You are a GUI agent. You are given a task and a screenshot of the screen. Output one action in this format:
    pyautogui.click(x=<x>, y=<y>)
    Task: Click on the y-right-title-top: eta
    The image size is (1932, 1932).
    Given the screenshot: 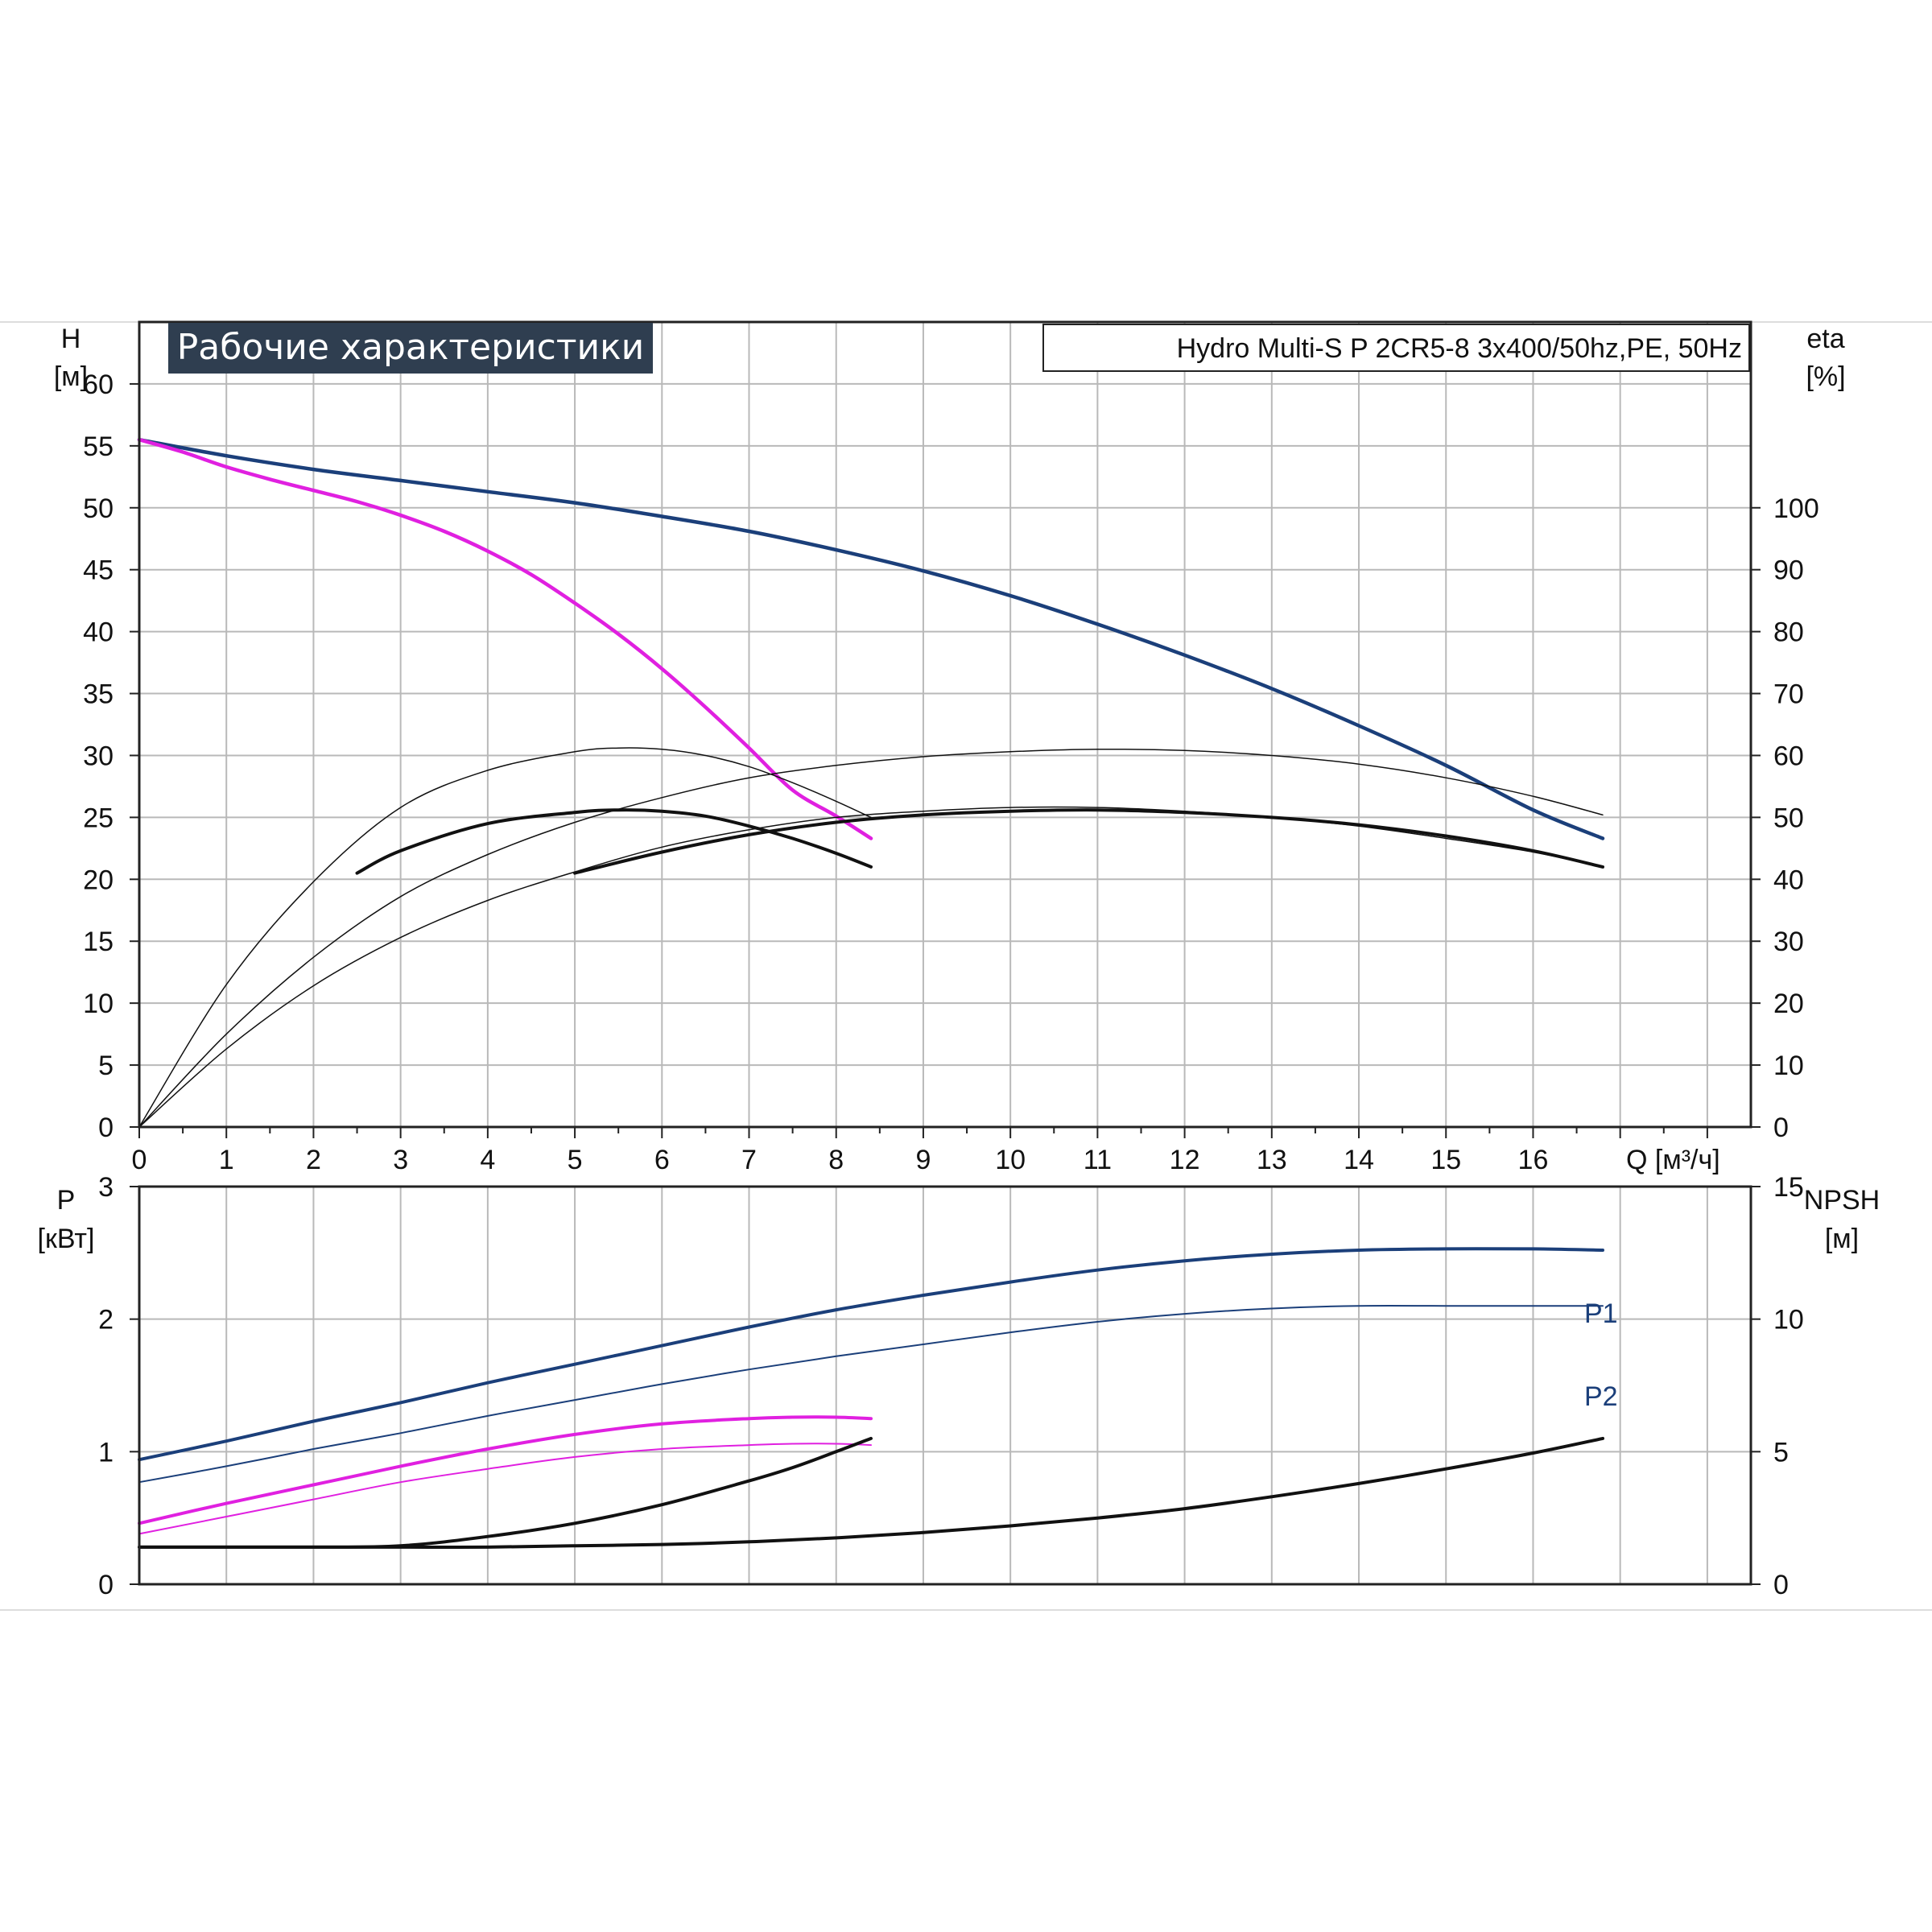 What is the action you would take?
    pyautogui.click(x=1825, y=339)
    